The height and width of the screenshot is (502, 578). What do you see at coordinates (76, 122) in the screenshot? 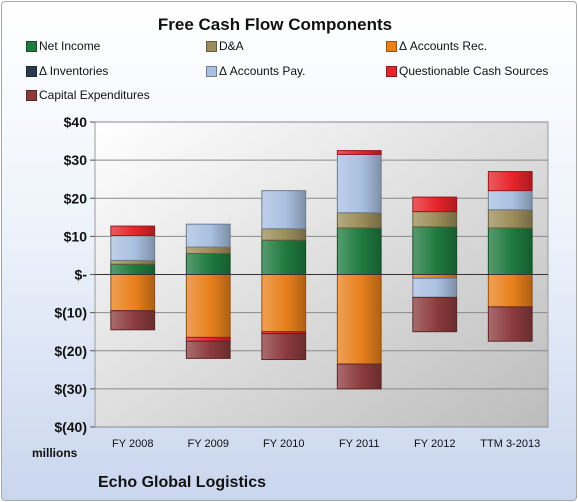
I see `y-tick-label: $40` at bounding box center [76, 122].